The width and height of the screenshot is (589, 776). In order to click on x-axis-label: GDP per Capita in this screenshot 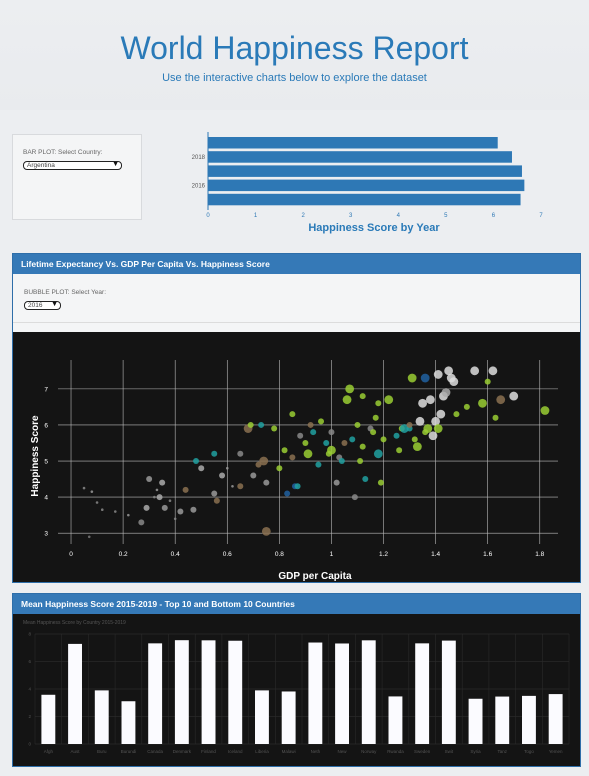, I will do `click(315, 576)`.